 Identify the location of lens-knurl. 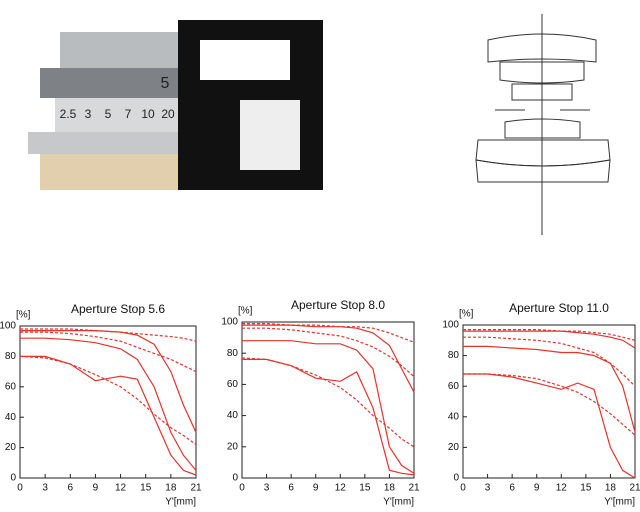
(119, 50).